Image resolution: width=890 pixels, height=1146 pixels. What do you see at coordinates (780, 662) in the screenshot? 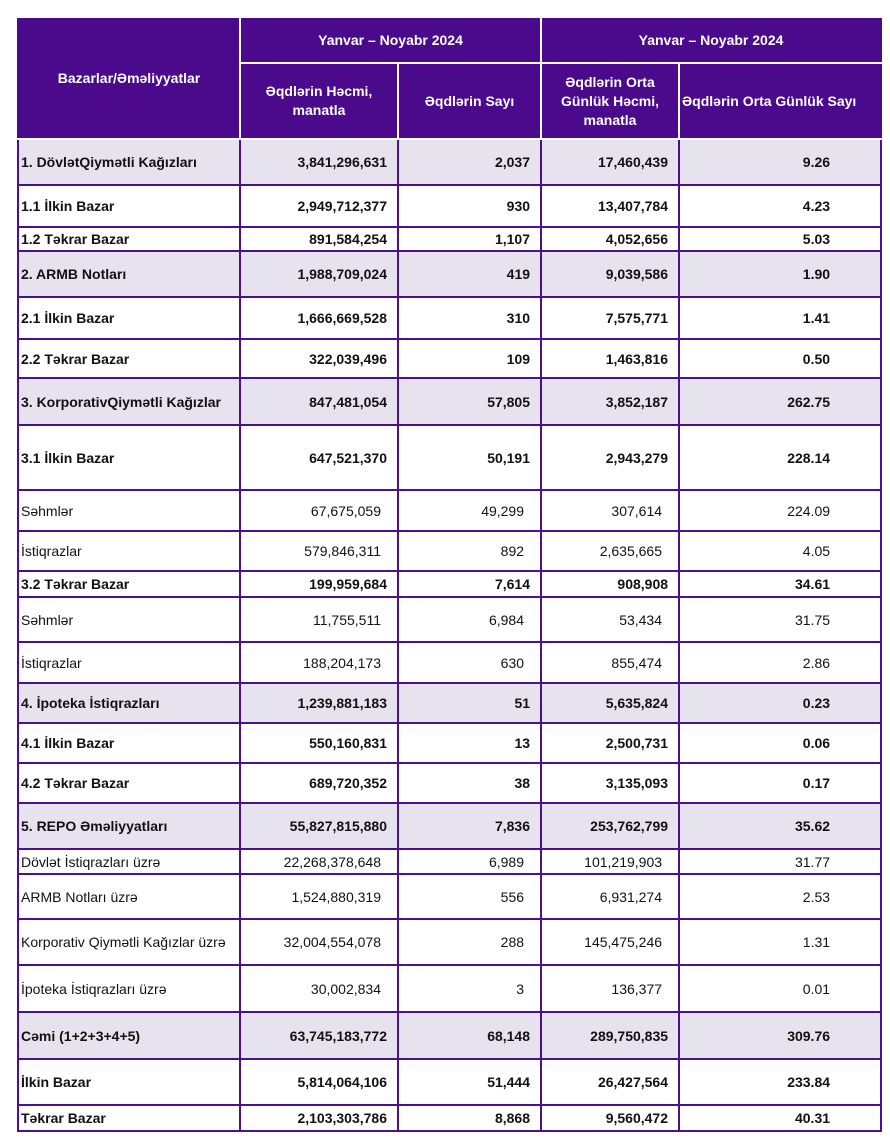
I see `avg-count-cell: 2.86` at bounding box center [780, 662].